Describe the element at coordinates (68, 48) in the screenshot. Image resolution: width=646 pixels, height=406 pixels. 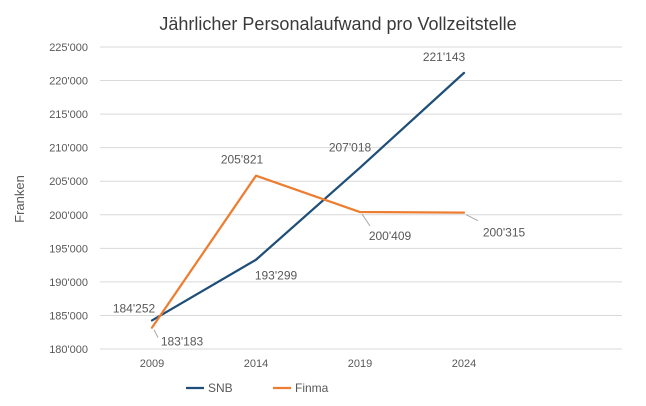
I see `y-tick-label: 225'000` at that location.